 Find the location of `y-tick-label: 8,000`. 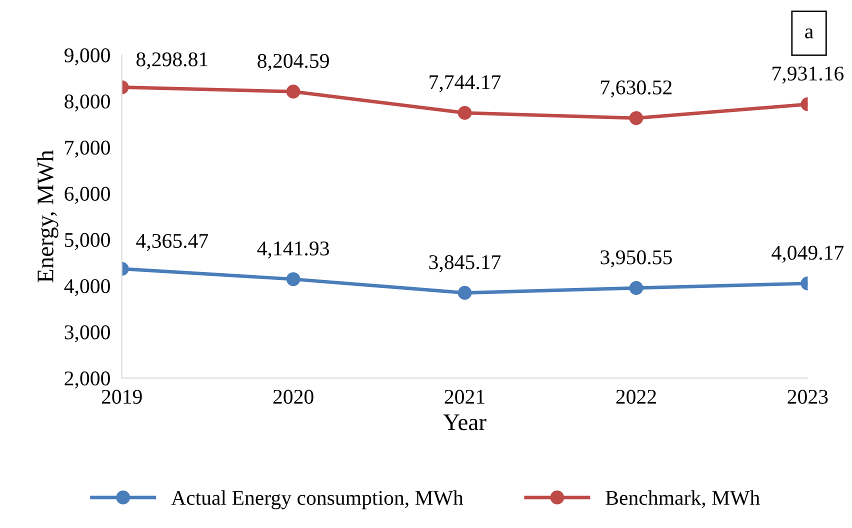

y-tick-label: 8,000 is located at coordinates (87, 103).